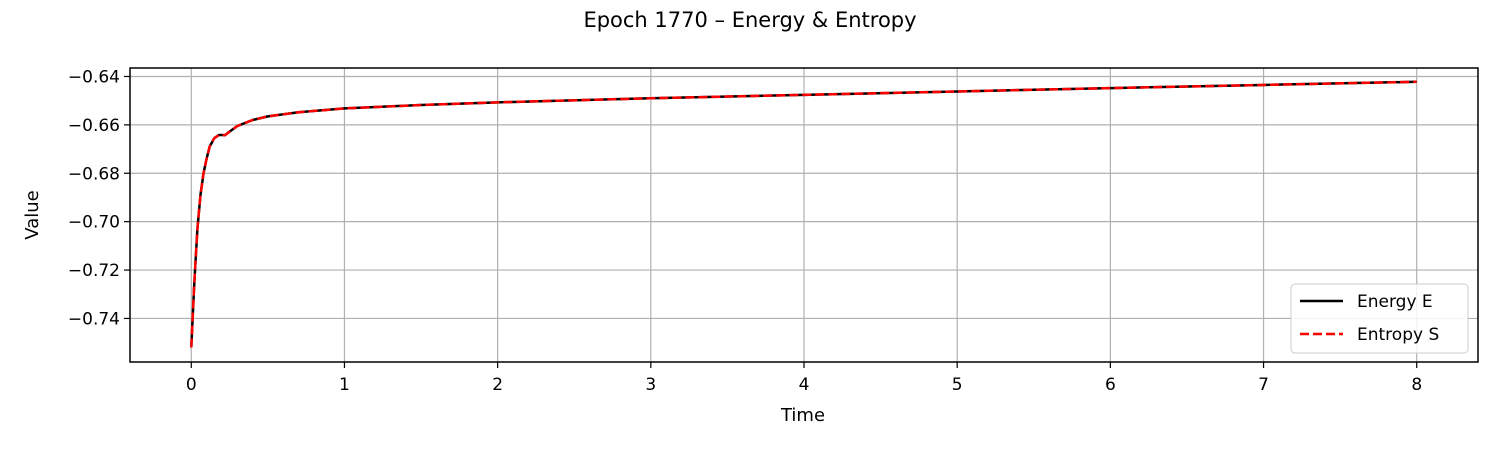 The width and height of the screenshot is (1500, 450). Describe the element at coordinates (94, 126) in the screenshot. I see `y-tick-label: −0.66` at that location.